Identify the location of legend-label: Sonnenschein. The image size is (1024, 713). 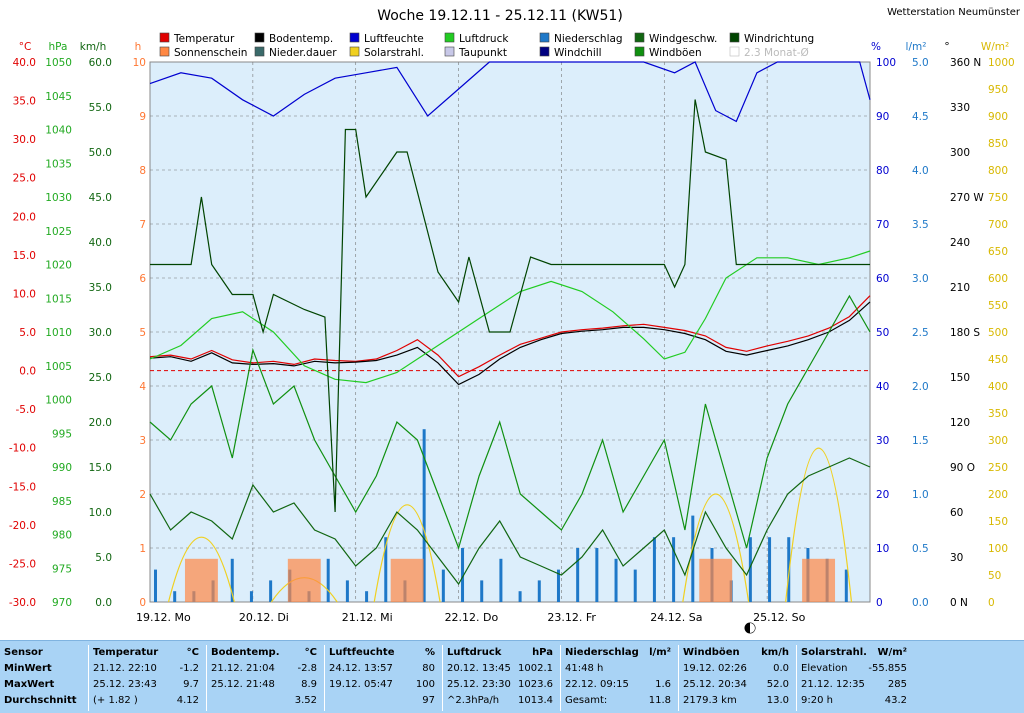
(210, 53).